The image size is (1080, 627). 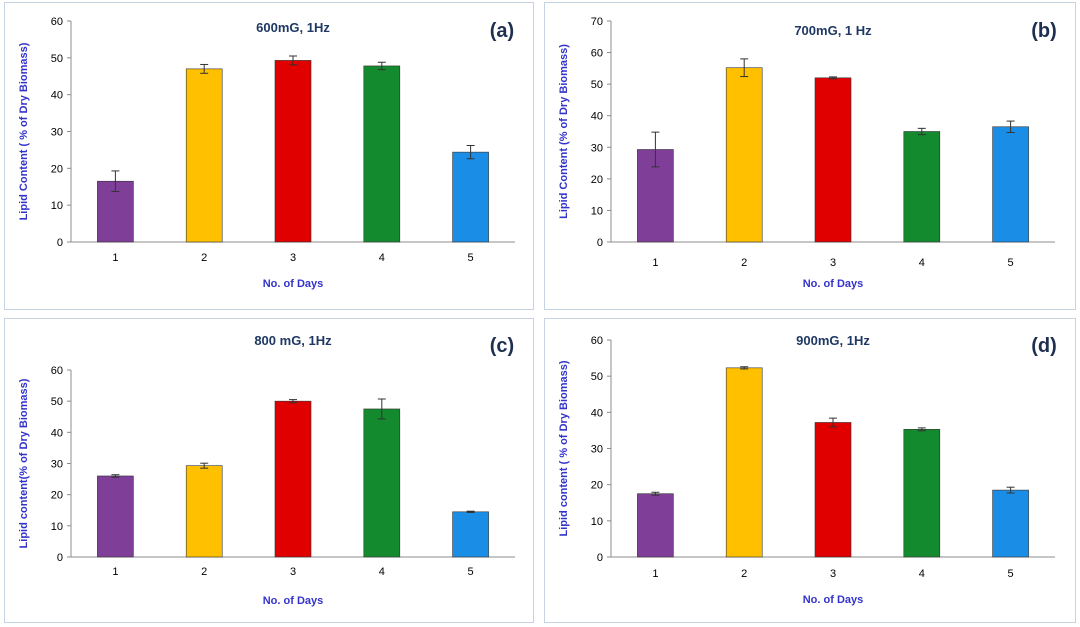 What do you see at coordinates (293, 340) in the screenshot?
I see `chart-title: 800 mG, 1Hz` at bounding box center [293, 340].